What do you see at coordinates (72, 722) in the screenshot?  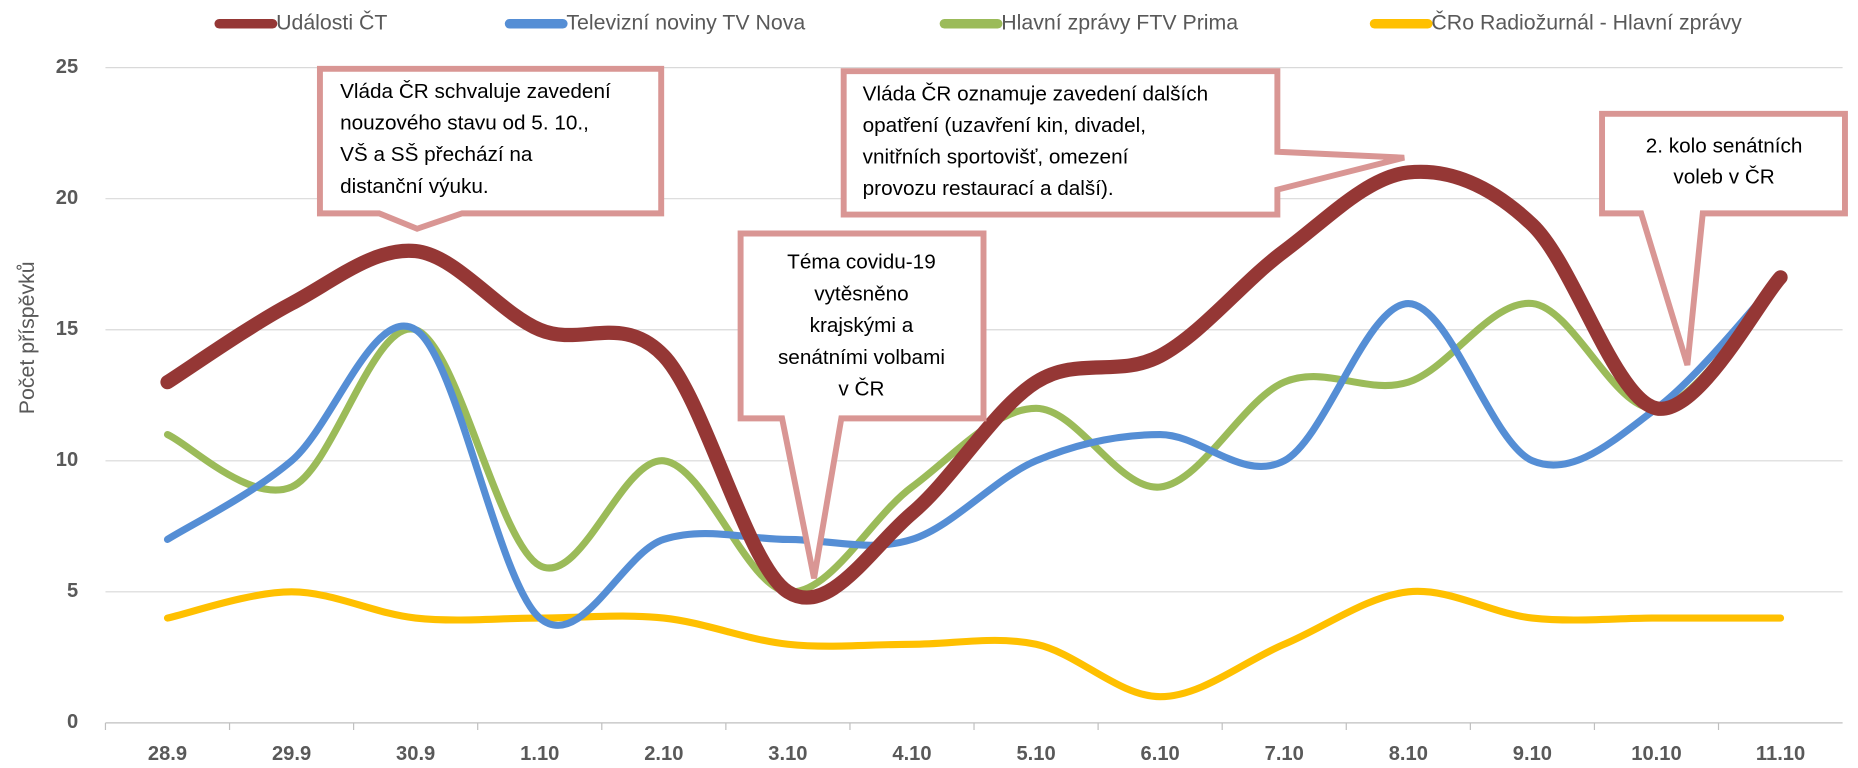 I see `y-tick-label: 0` at bounding box center [72, 722].